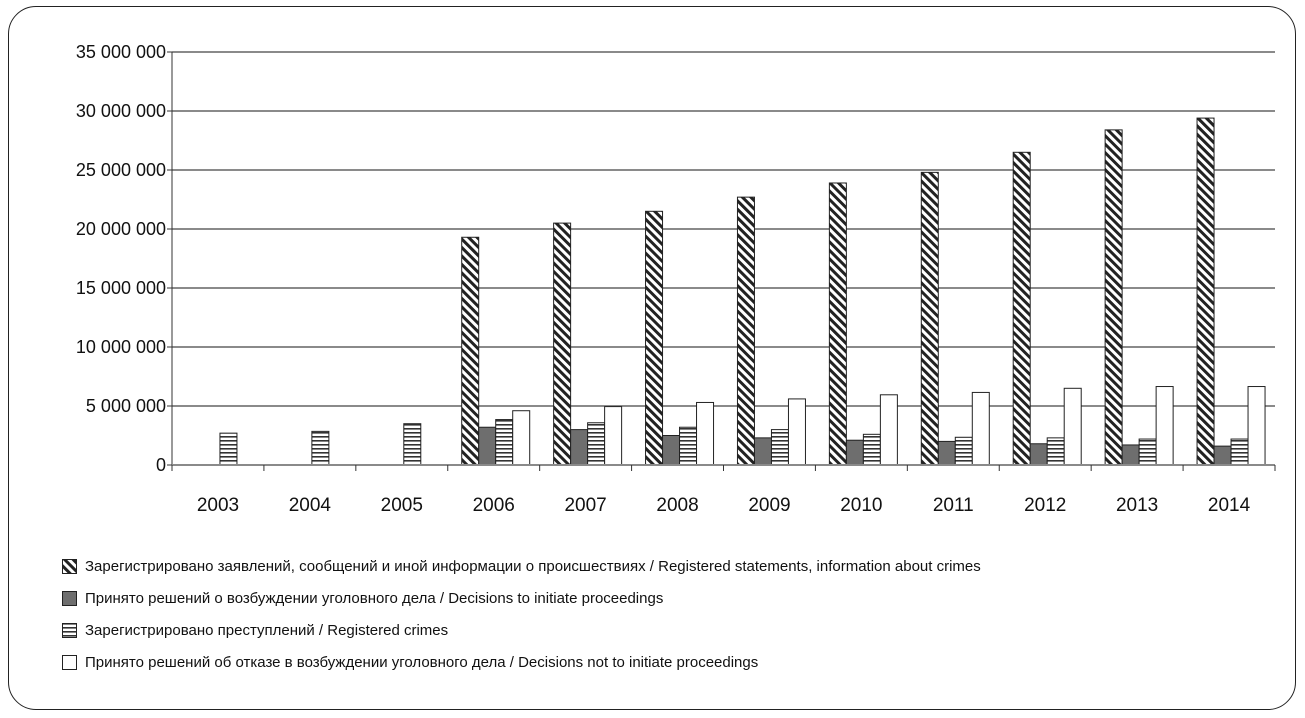  Describe the element at coordinates (126, 406) in the screenshot. I see `y-tick-label: 5 000 000` at that location.